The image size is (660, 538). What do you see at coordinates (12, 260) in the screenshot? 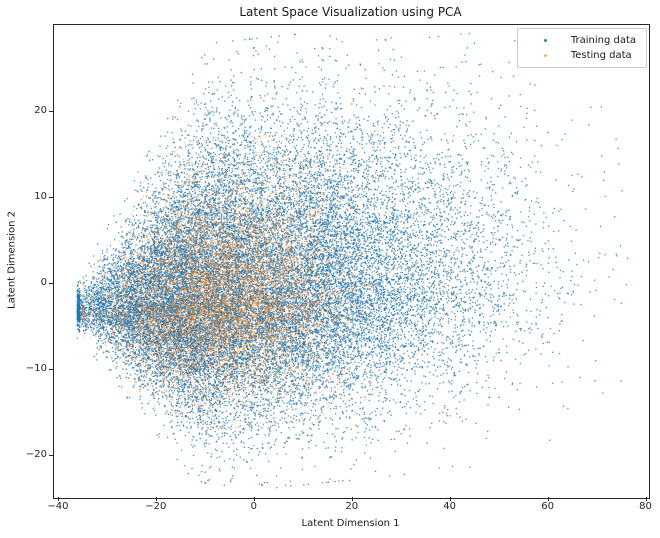
I see `y-axis-label: Latent Dimension 2` at bounding box center [12, 260].